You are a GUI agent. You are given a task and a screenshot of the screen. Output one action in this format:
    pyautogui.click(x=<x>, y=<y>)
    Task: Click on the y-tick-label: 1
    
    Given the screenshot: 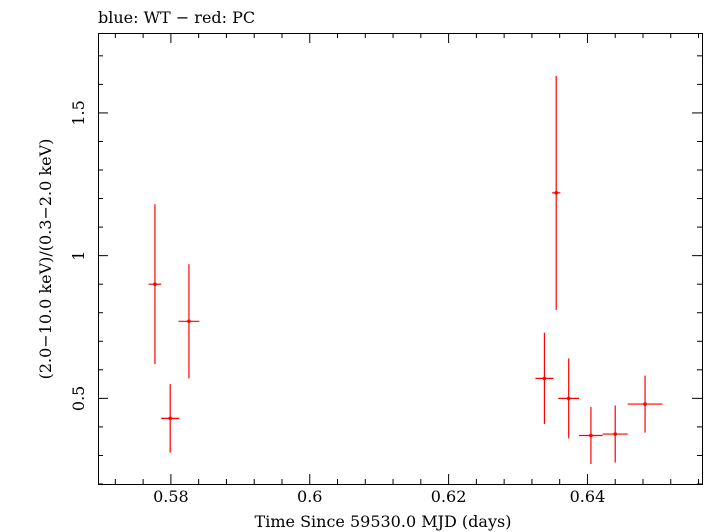 What is the action you would take?
    pyautogui.click(x=78, y=256)
    